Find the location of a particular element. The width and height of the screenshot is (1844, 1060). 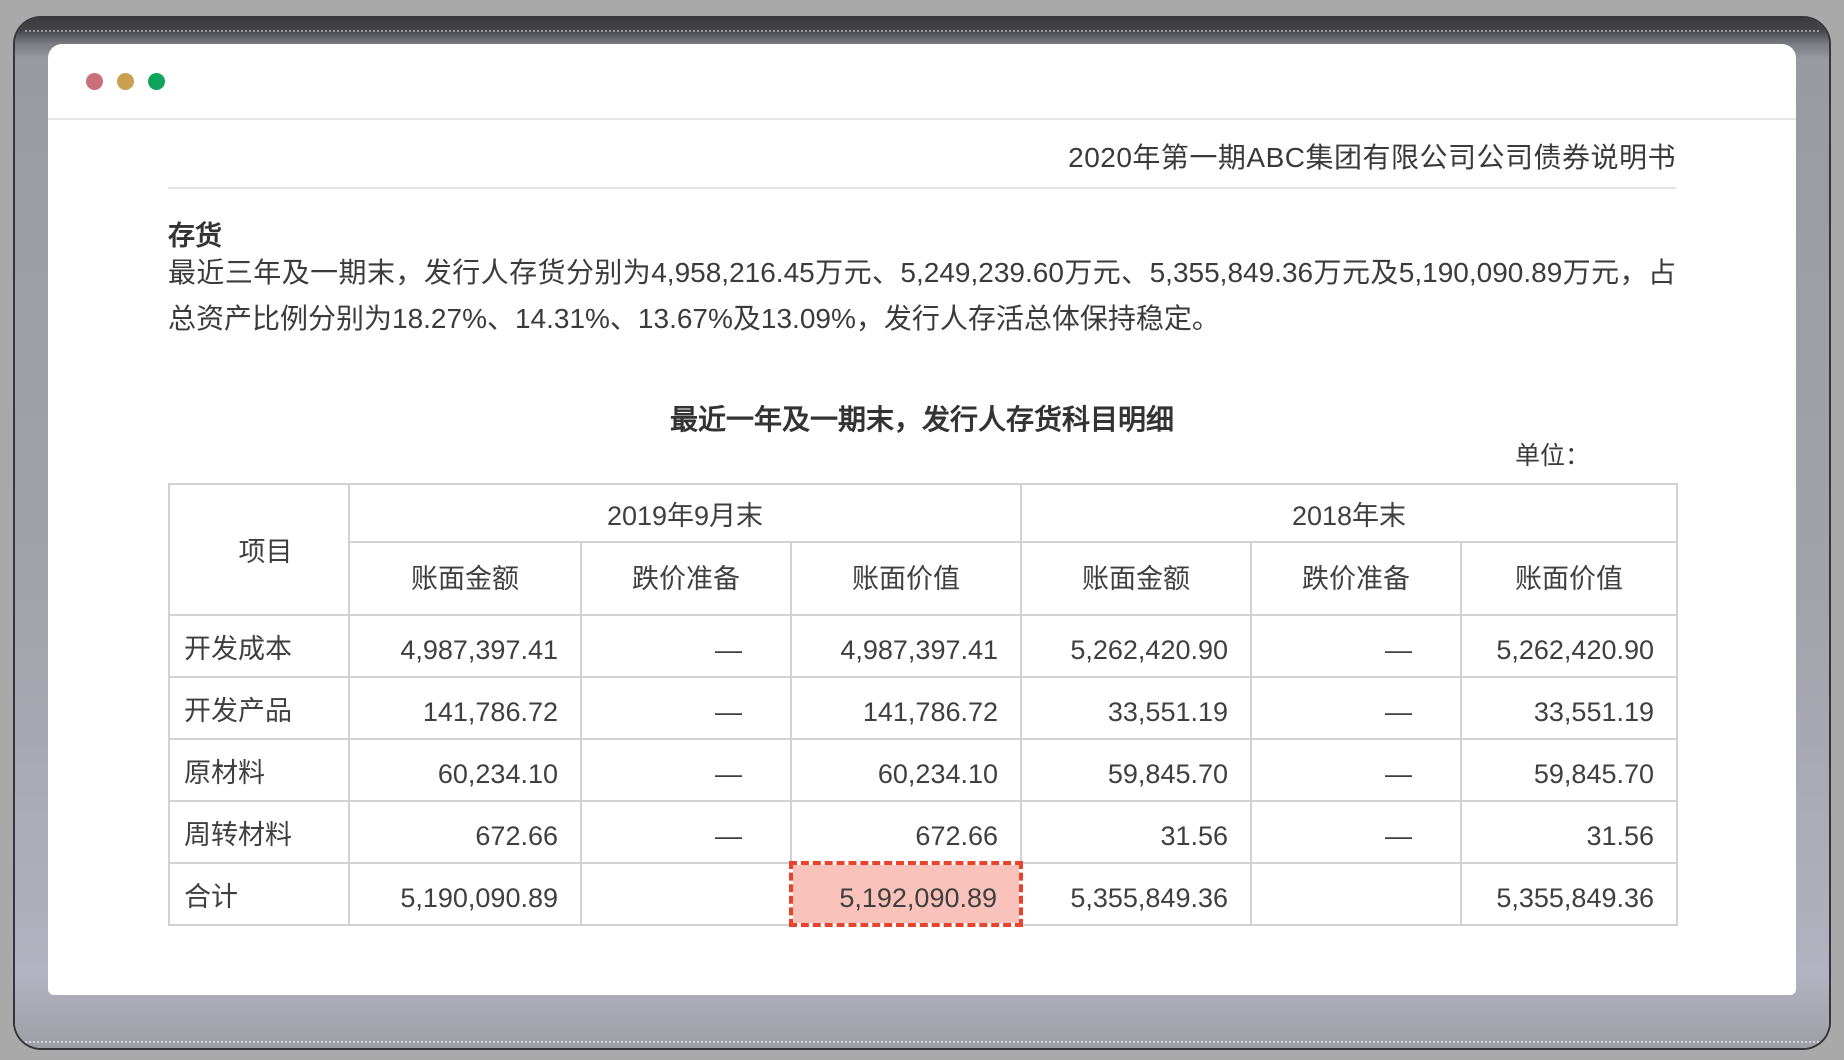

row-item-label: 开发产品 is located at coordinates (259, 708).